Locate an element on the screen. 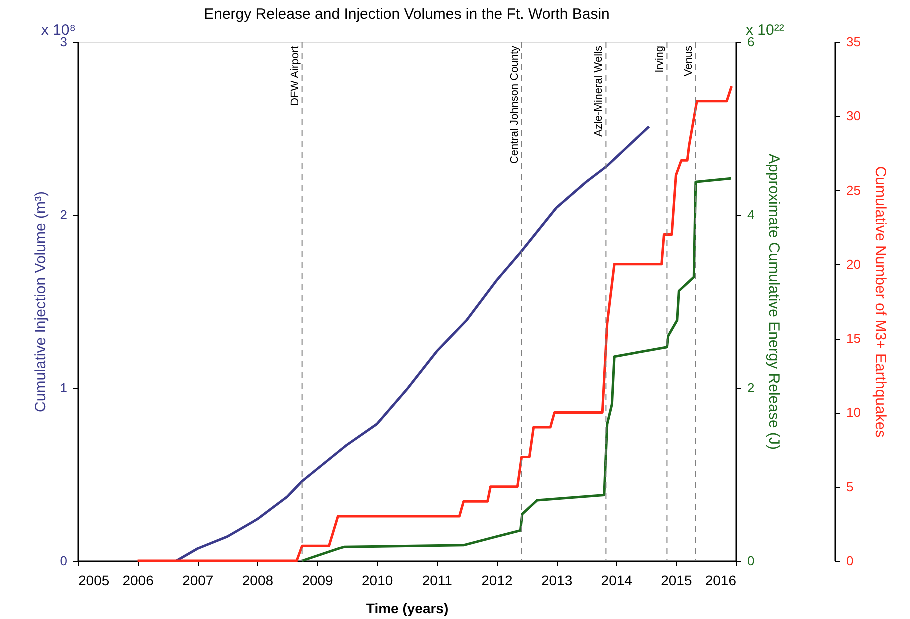 Image resolution: width=910 pixels, height=619 pixels. ref-line-label: Venus is located at coordinates (688, 61).